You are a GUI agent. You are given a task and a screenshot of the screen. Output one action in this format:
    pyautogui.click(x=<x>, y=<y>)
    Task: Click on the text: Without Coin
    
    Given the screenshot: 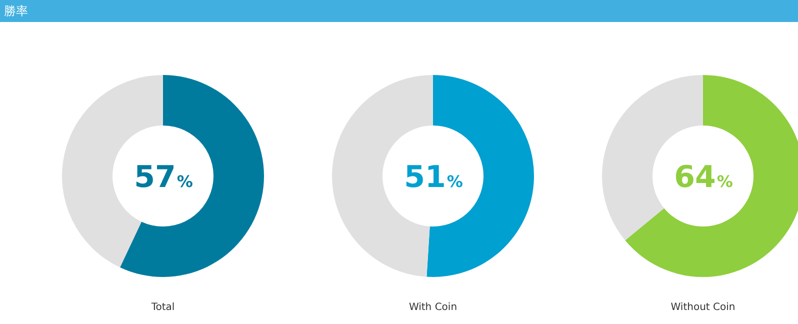 What is the action you would take?
    pyautogui.click(x=703, y=307)
    